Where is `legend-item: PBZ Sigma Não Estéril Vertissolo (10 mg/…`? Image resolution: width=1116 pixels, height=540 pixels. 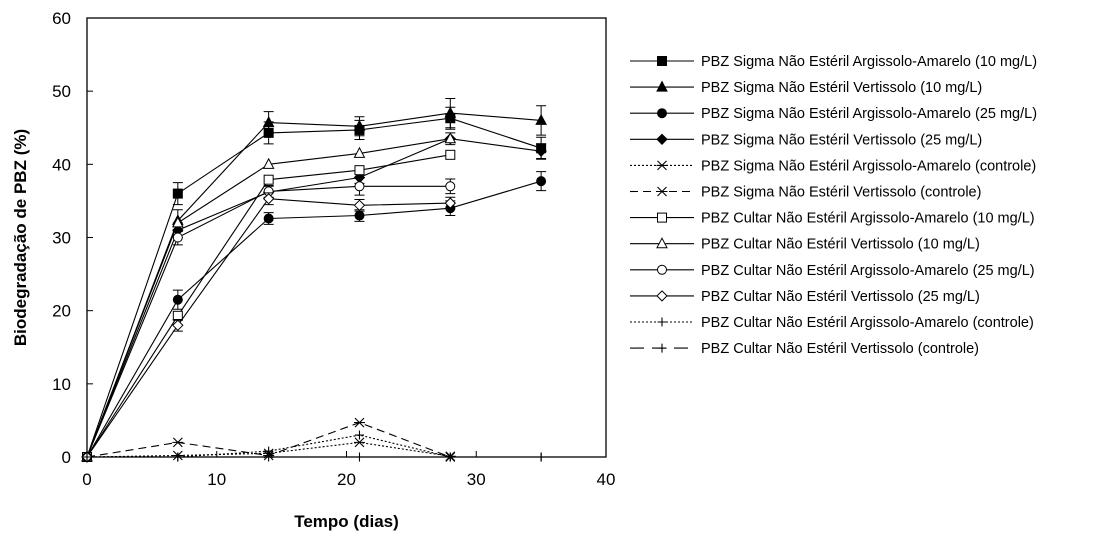 legend-item: PBZ Sigma Não Estéril Vertissolo (10 mg/… is located at coordinates (806, 88).